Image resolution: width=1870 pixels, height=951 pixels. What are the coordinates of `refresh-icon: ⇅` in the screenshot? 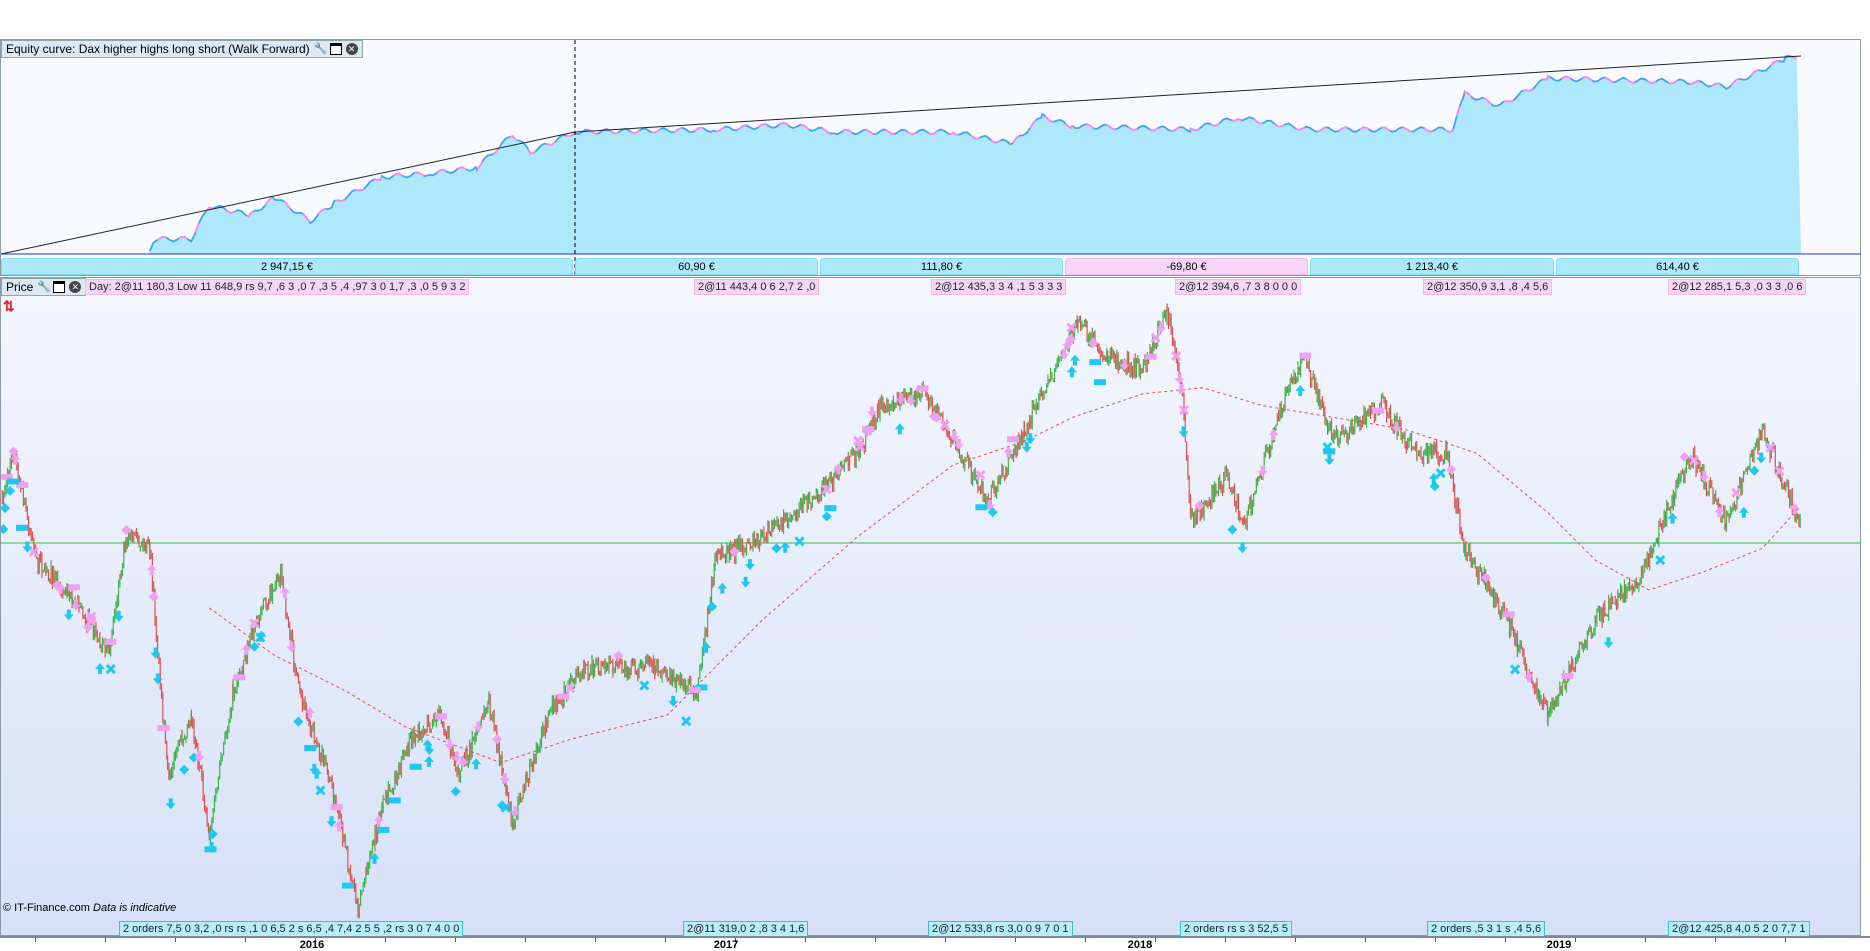 It's located at (9, 306).